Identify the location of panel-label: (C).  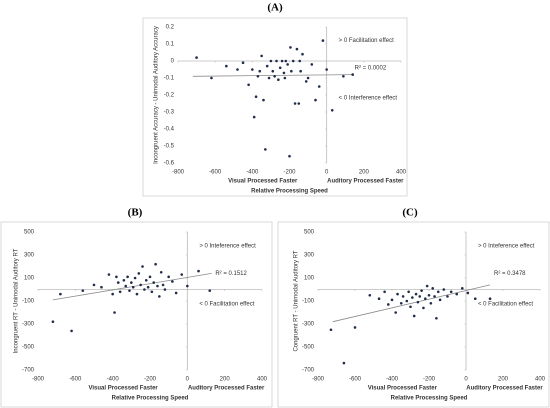
(410, 213).